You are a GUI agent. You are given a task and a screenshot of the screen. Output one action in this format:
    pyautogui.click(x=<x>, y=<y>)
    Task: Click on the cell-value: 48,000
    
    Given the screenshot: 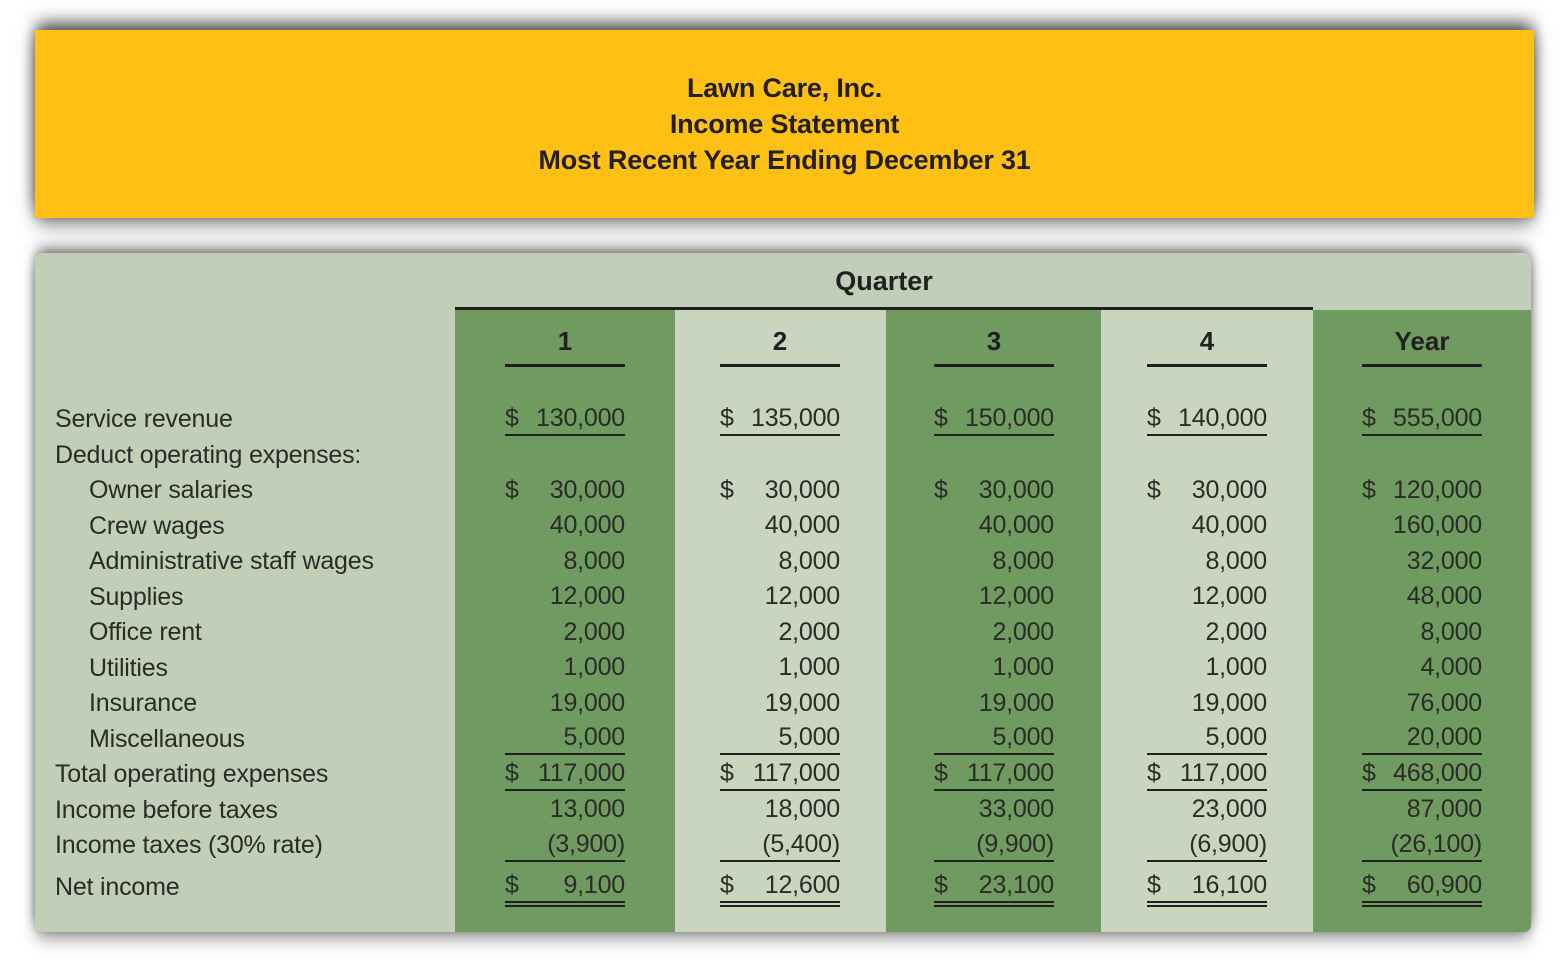 What is the action you would take?
    pyautogui.click(x=1422, y=598)
    